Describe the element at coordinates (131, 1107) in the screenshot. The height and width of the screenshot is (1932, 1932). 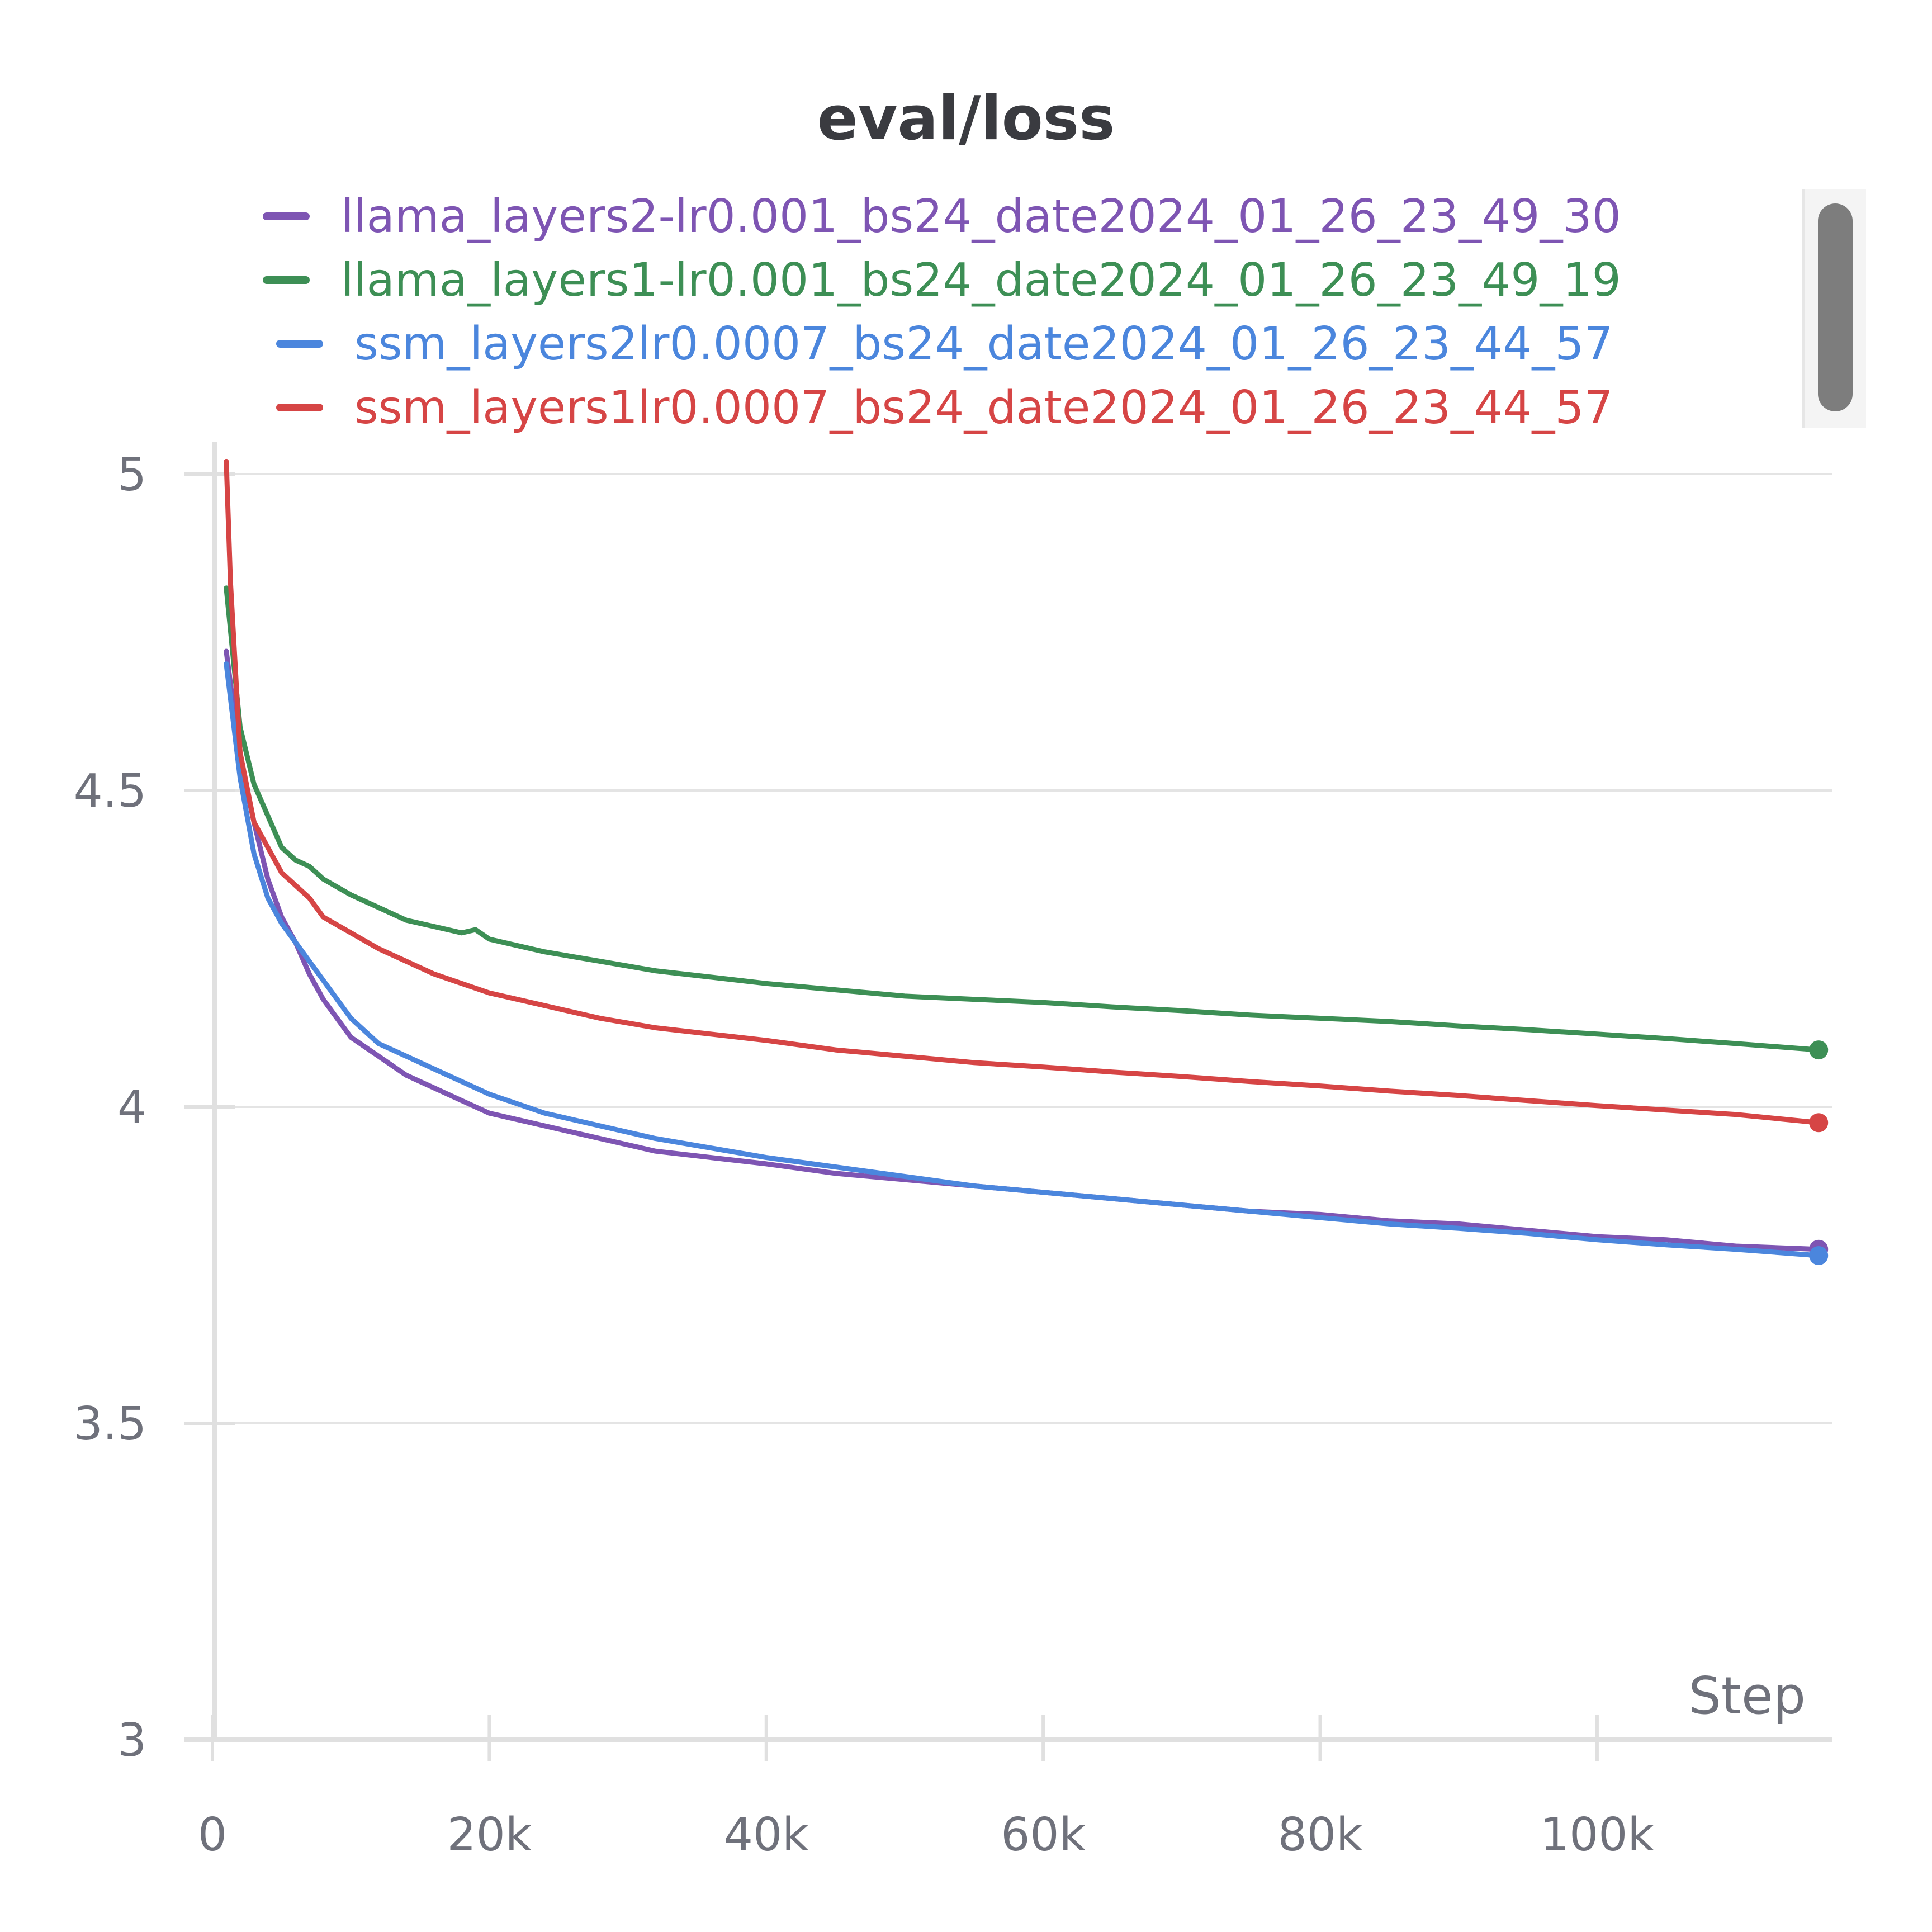
I see `y-tick-label: 4` at that location.